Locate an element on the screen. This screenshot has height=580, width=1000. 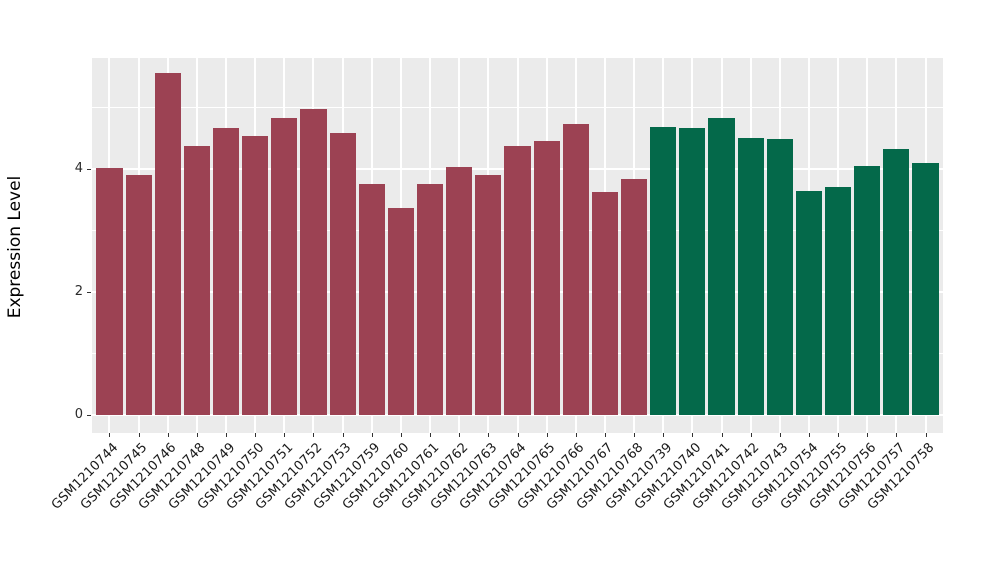
bar-GSM1210768 is located at coordinates (634, 296).